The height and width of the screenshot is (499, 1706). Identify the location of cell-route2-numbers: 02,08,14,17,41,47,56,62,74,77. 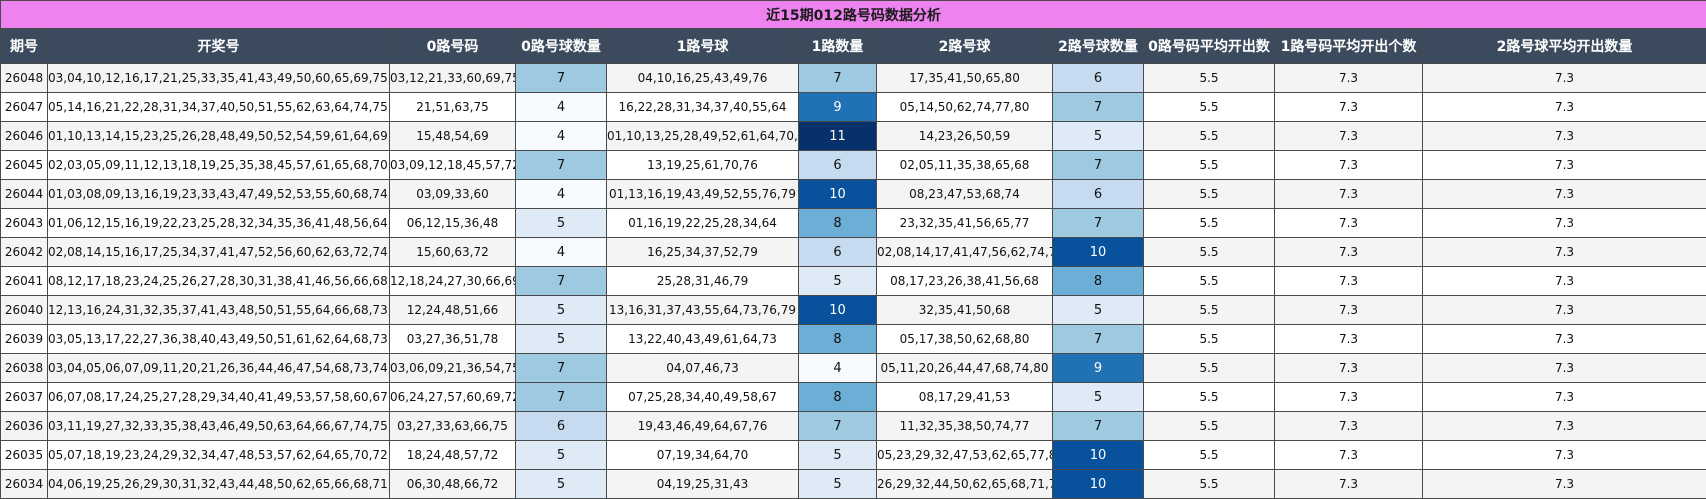
(964, 252).